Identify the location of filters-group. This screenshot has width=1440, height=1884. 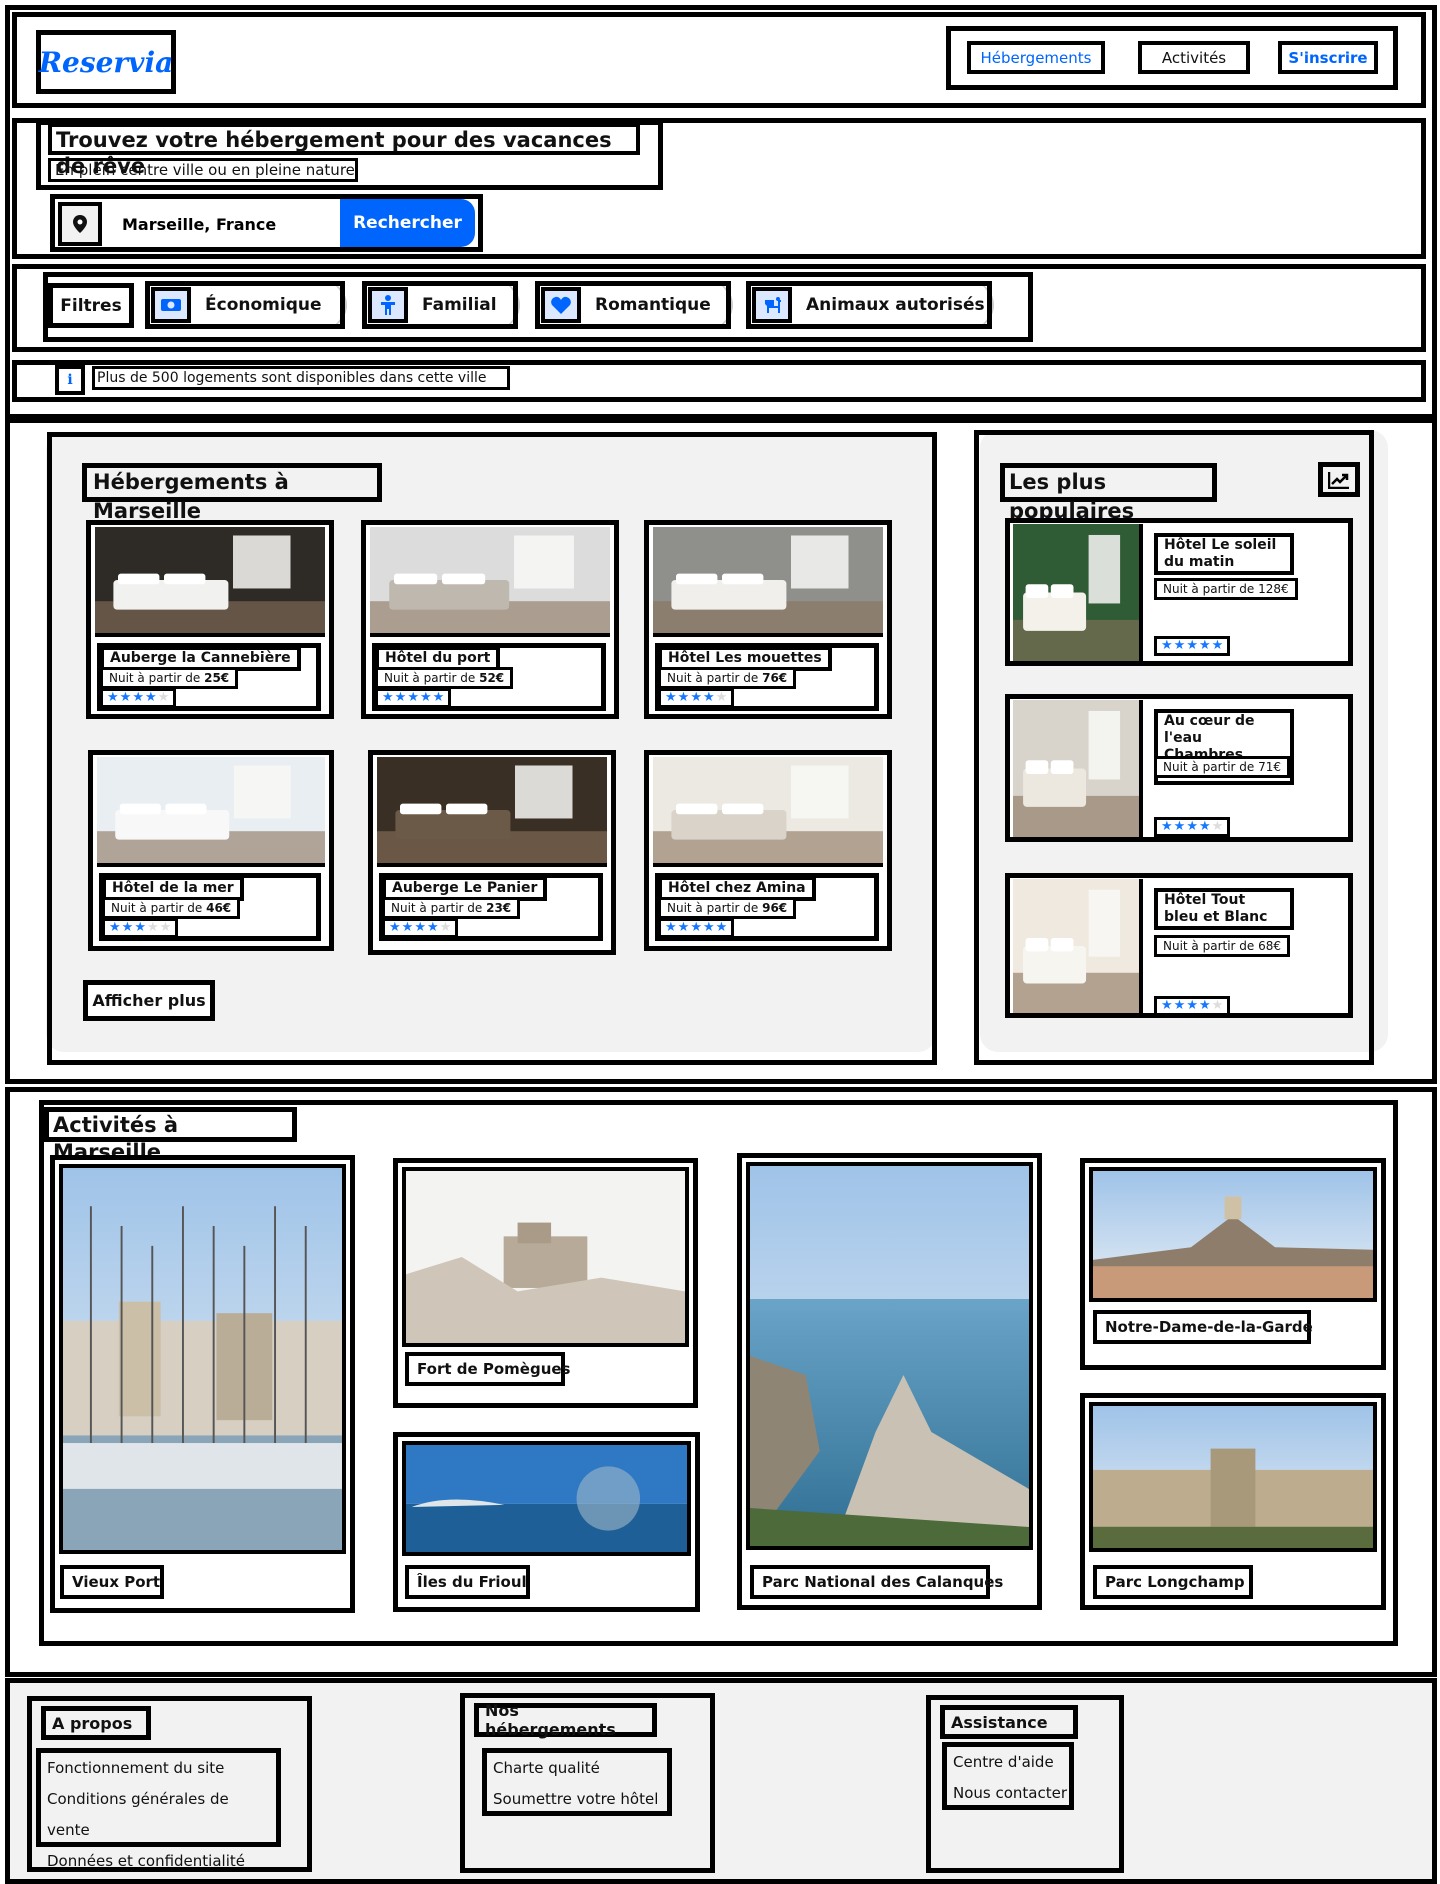
(538, 307).